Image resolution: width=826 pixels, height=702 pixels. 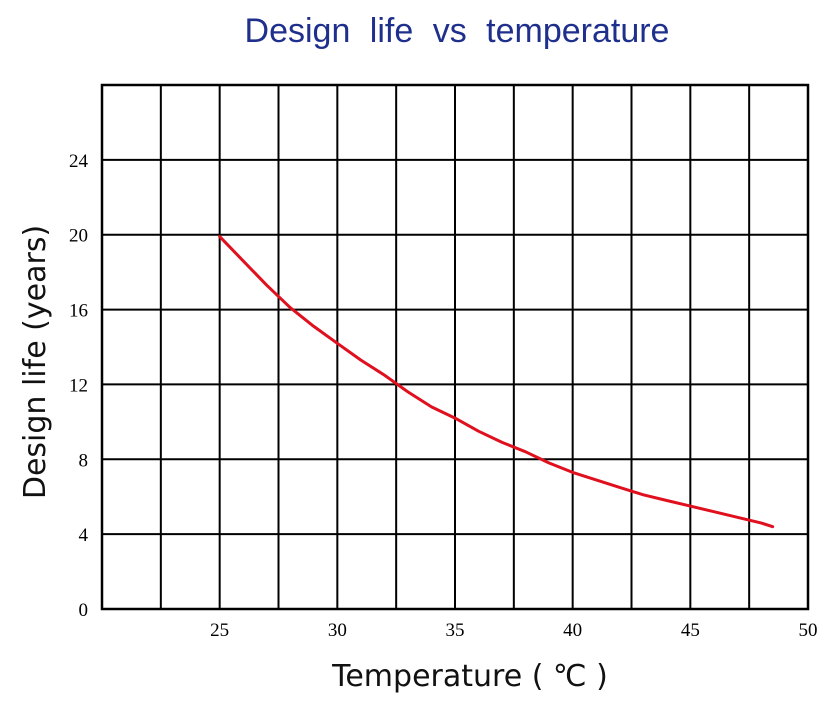 I want to click on y-tick-label: 24, so click(x=79, y=161).